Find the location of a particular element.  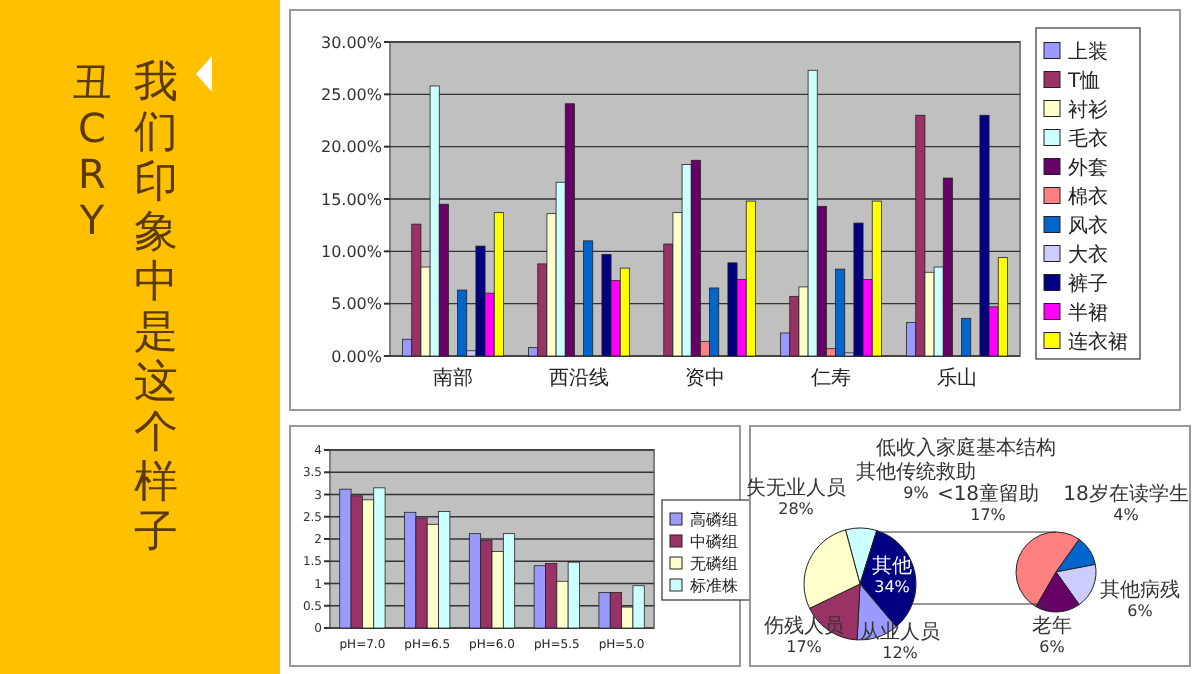

slice-label: 其他传统救助 is located at coordinates (916, 472).